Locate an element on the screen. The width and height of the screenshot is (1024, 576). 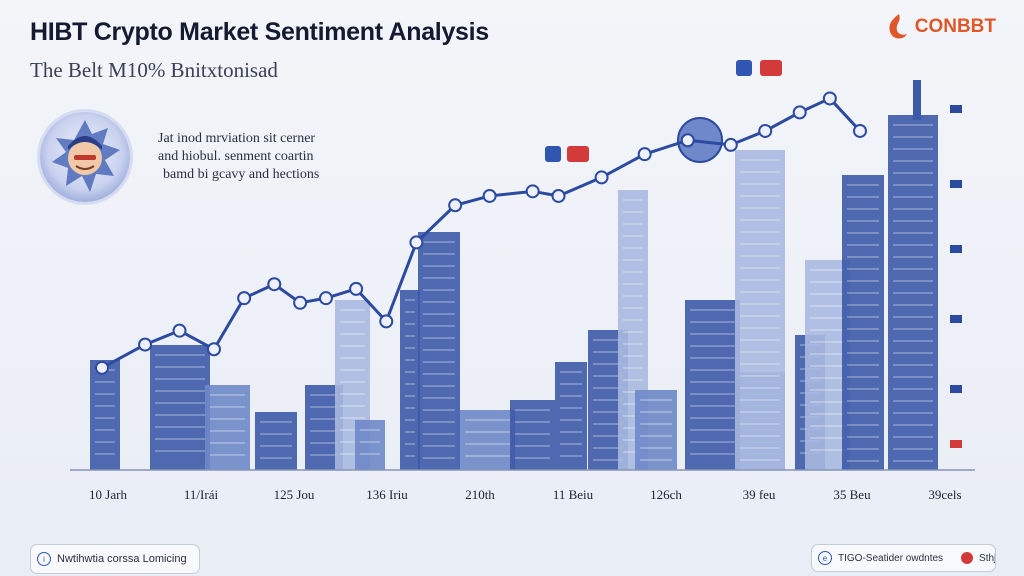
globe-icon: e is located at coordinates (825, 558).